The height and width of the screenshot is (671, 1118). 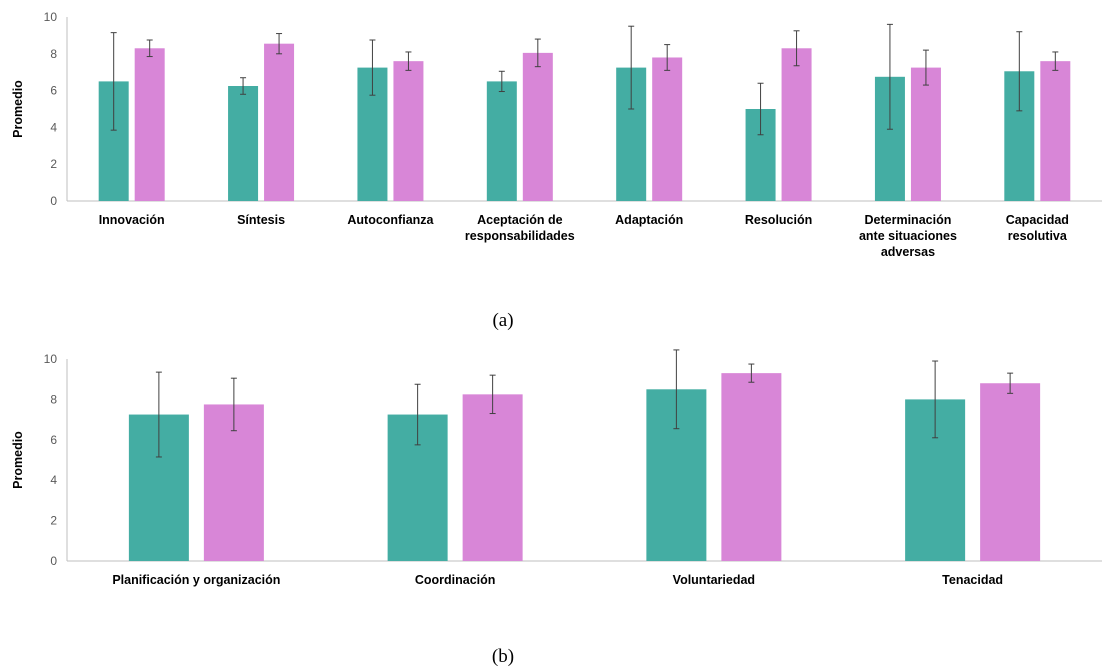 What do you see at coordinates (390, 220) in the screenshot?
I see `x-tick-label: Autoconfianza` at bounding box center [390, 220].